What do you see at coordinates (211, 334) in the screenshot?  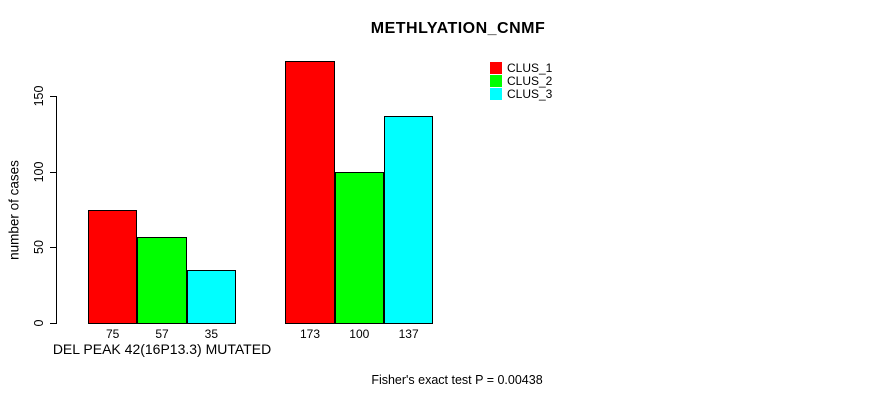 I see `bar-value-label: 35` at bounding box center [211, 334].